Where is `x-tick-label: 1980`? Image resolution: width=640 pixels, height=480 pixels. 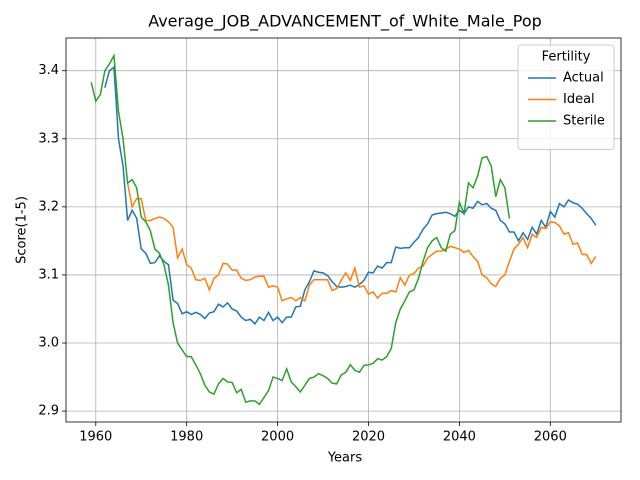
x-tick-label: 1980 is located at coordinates (186, 437).